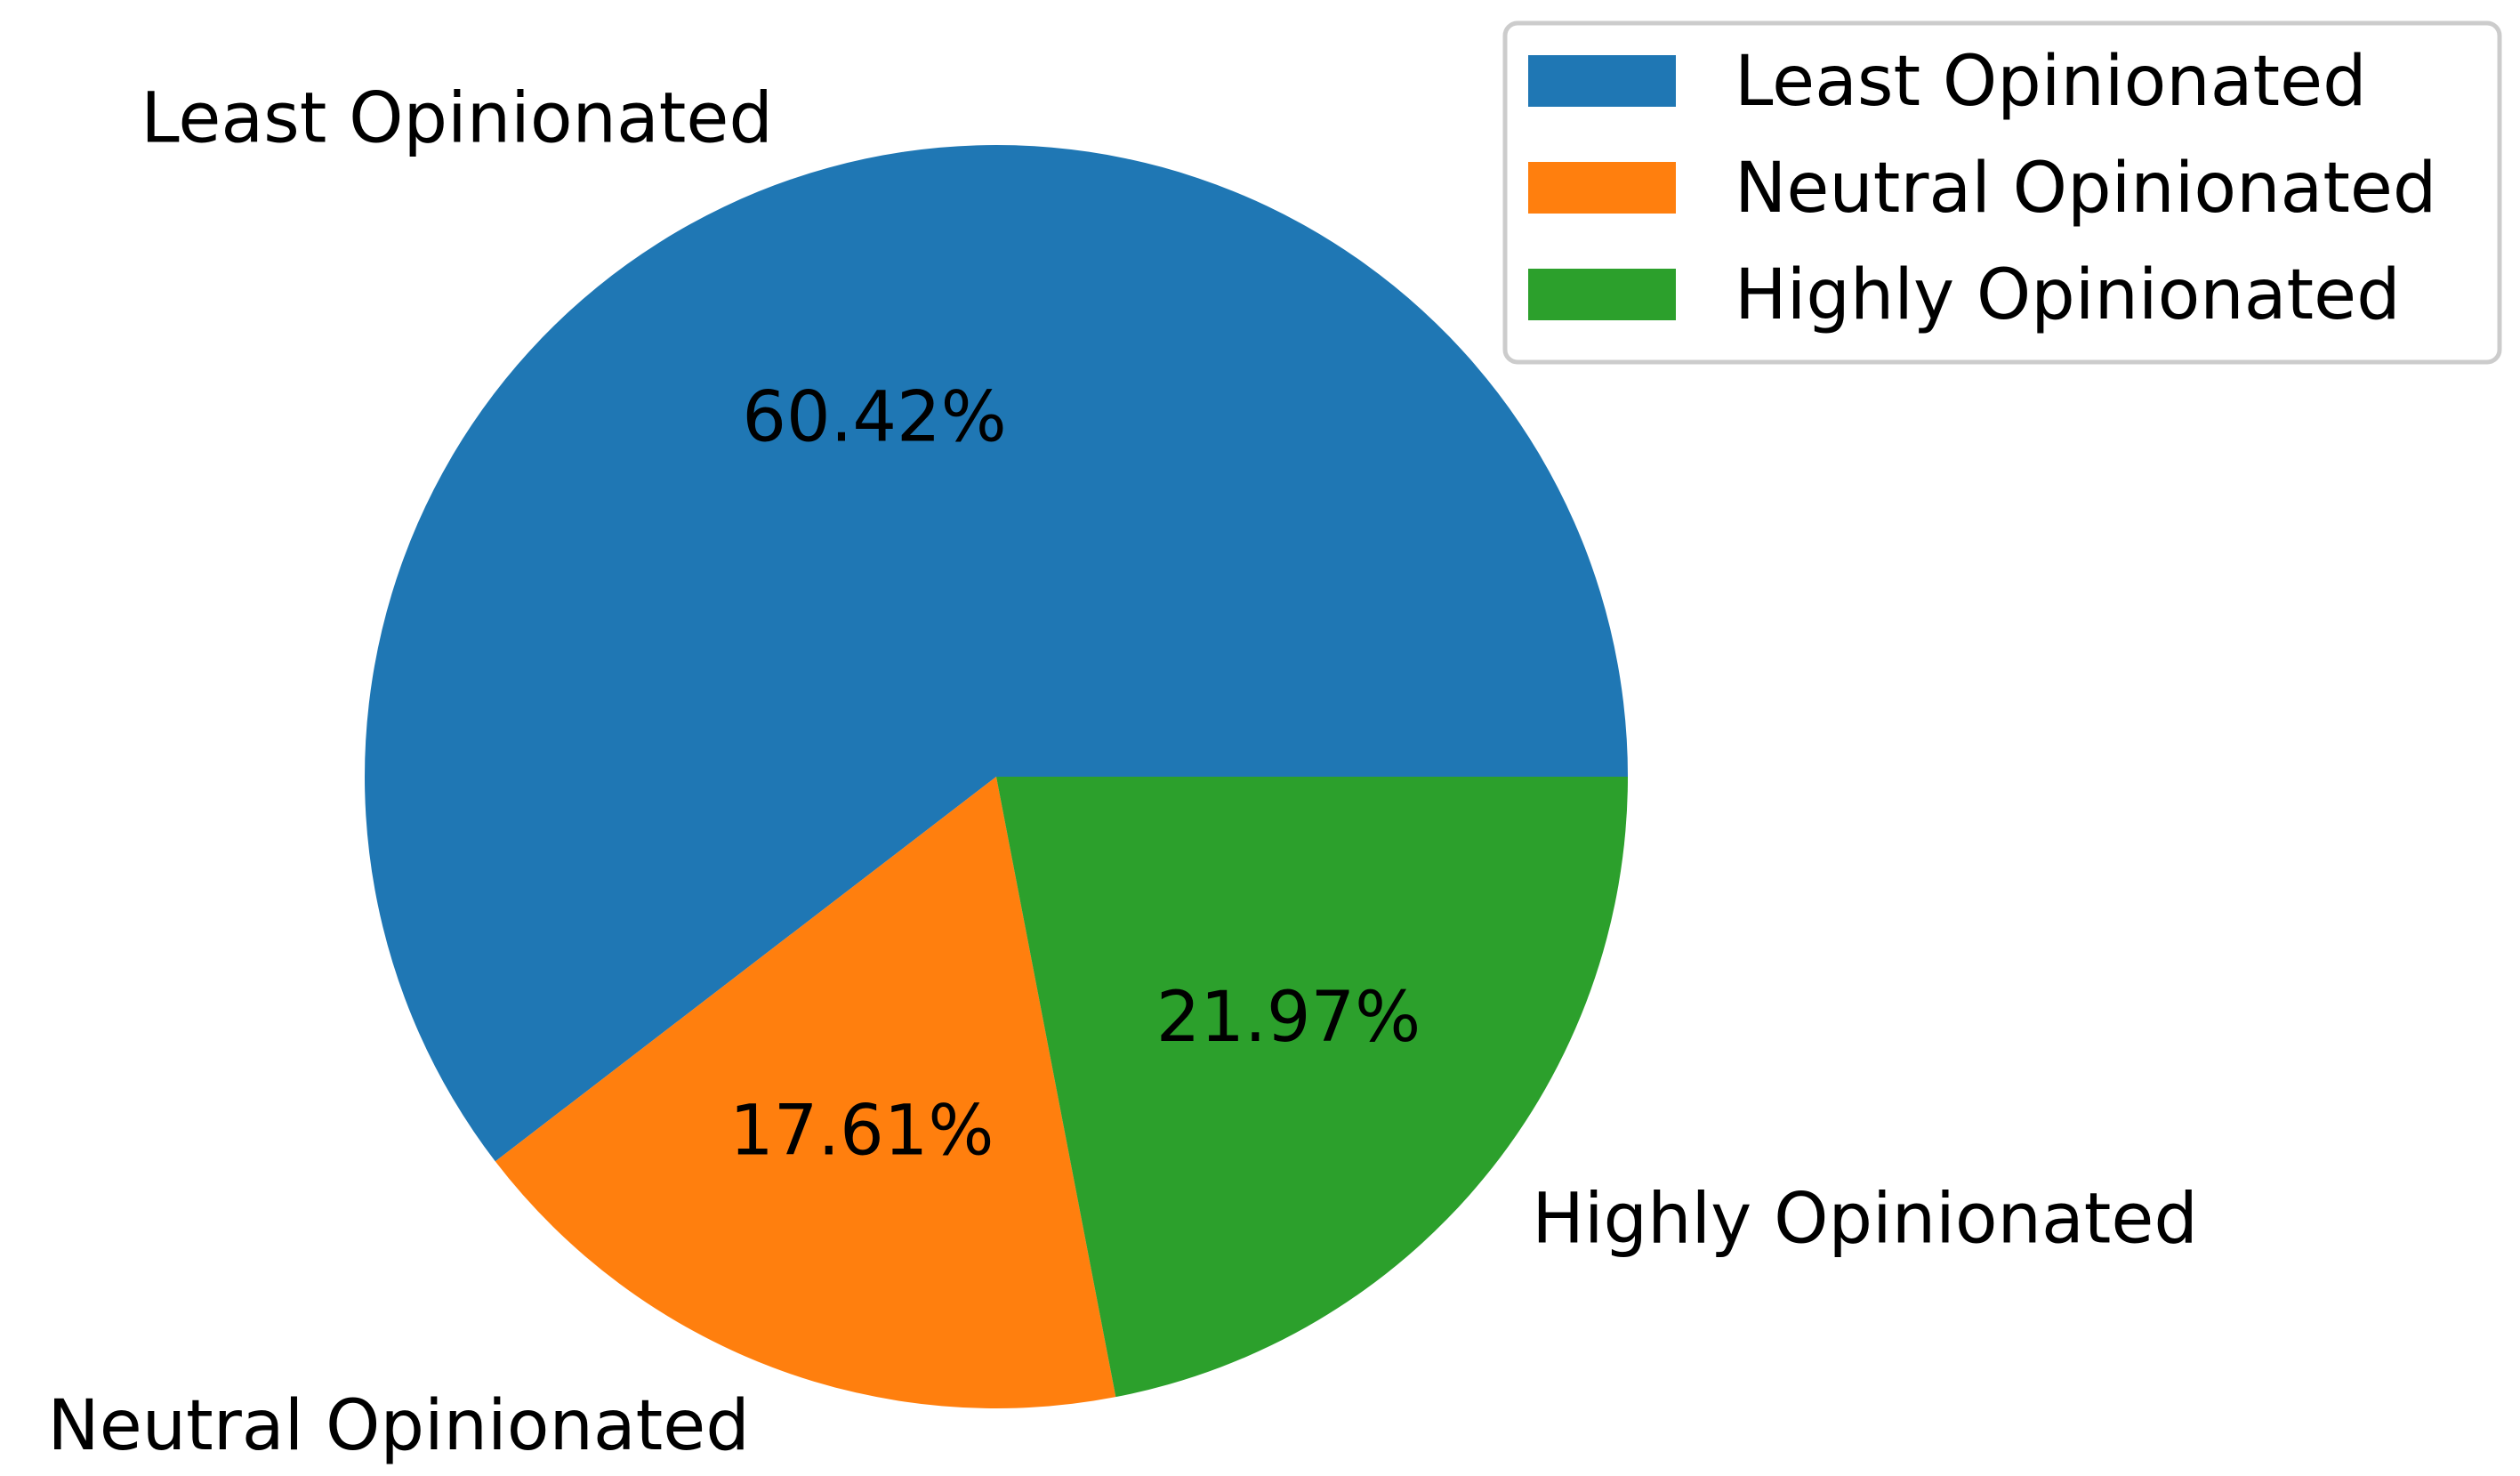 The image size is (2520, 1476). What do you see at coordinates (861, 1131) in the screenshot?
I see `percentage-label-neutral-opinionated: 17.61%` at bounding box center [861, 1131].